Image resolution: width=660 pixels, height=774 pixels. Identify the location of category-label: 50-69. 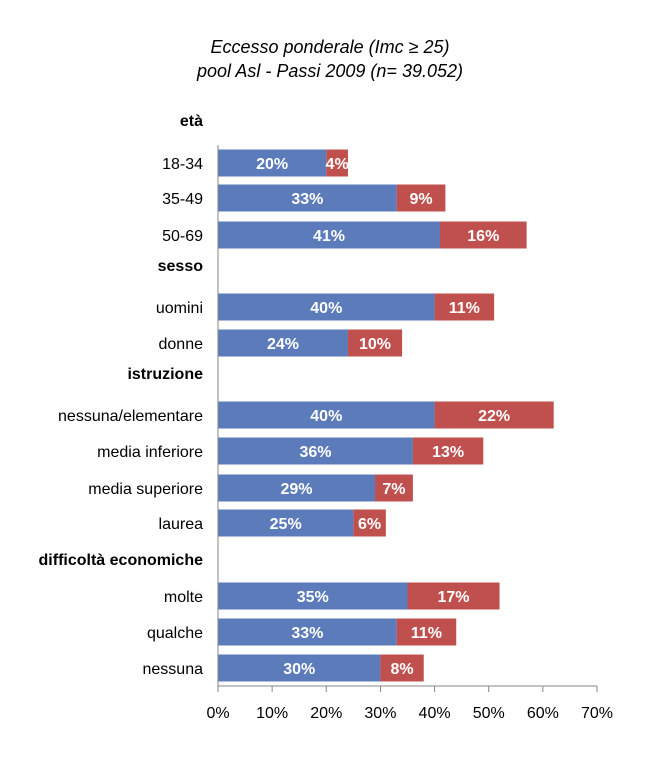
(182, 236).